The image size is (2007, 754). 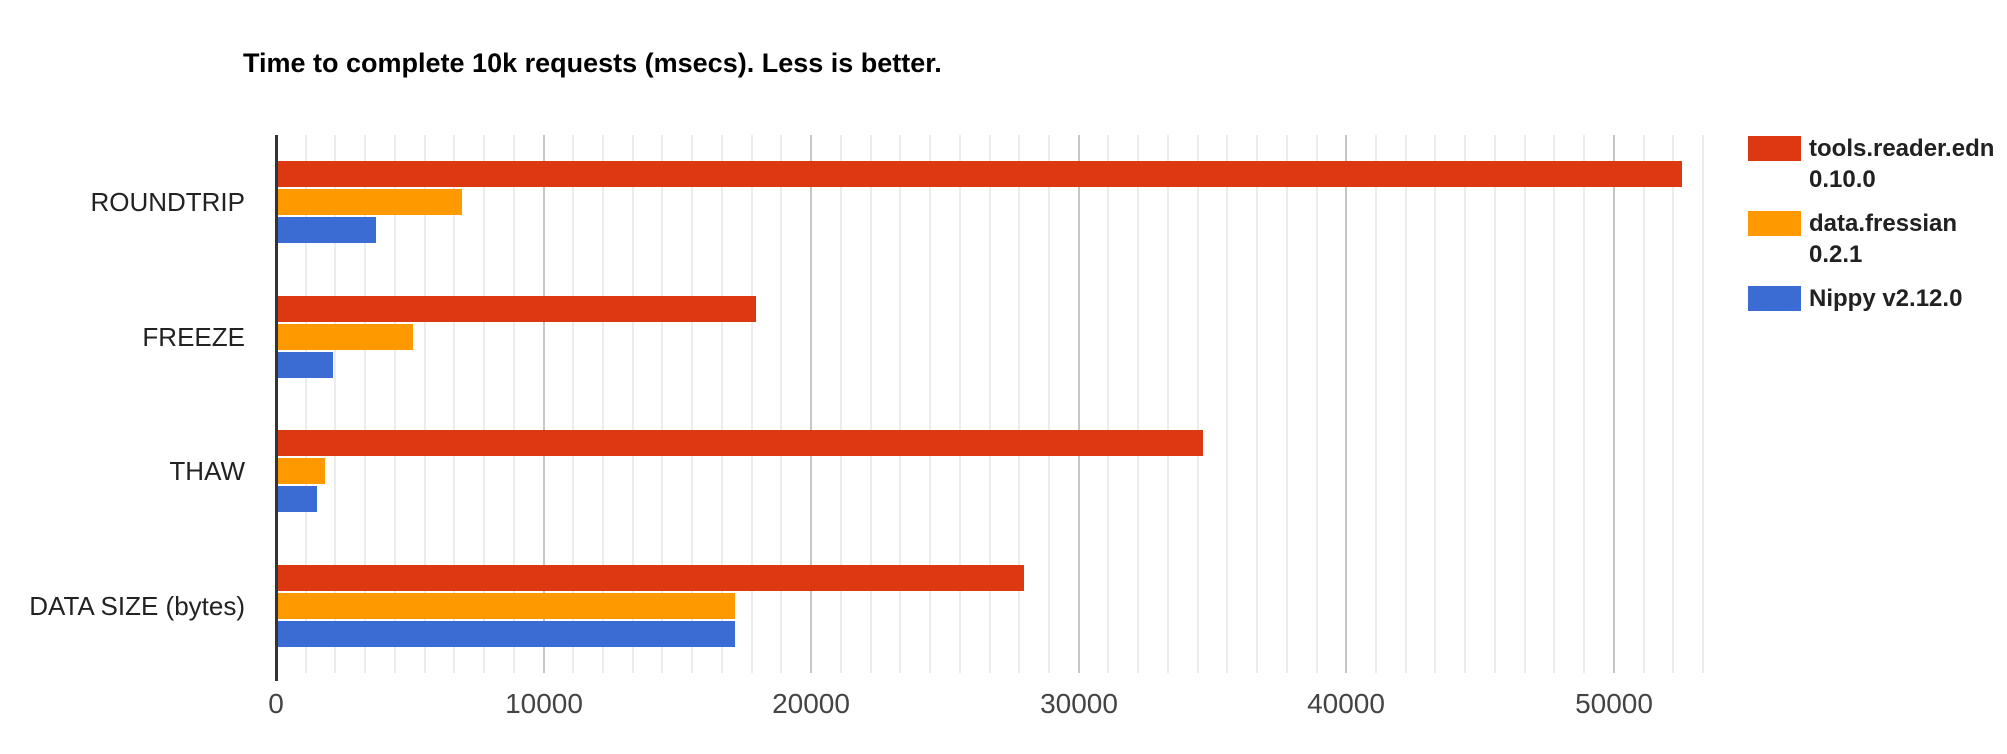 What do you see at coordinates (276, 408) in the screenshot?
I see `y-axis-baseline` at bounding box center [276, 408].